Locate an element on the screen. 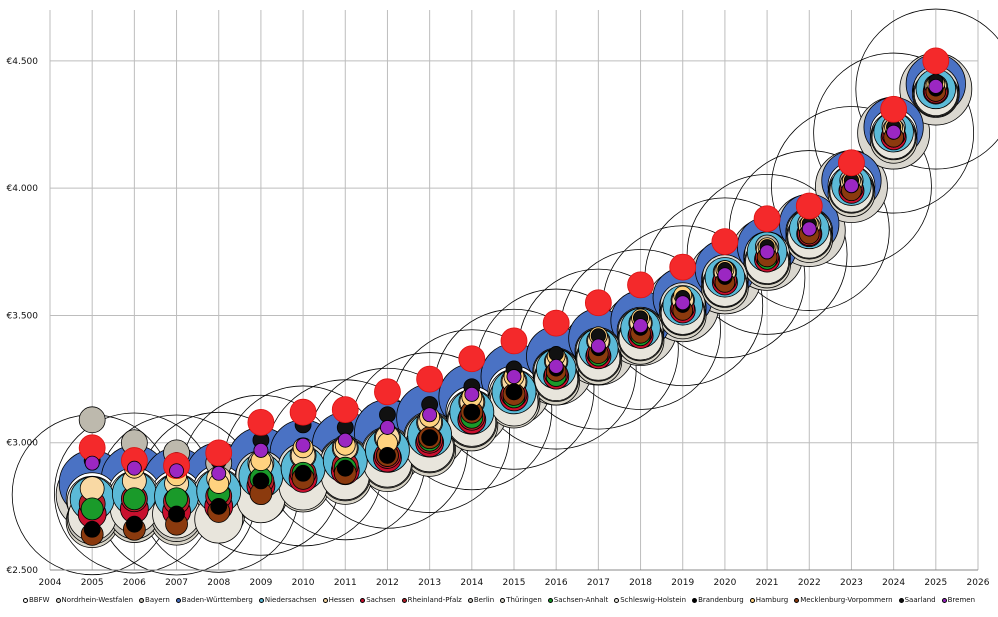 The height and width of the screenshot is (617, 998). x-tick-label: 2007 is located at coordinates (176, 583).